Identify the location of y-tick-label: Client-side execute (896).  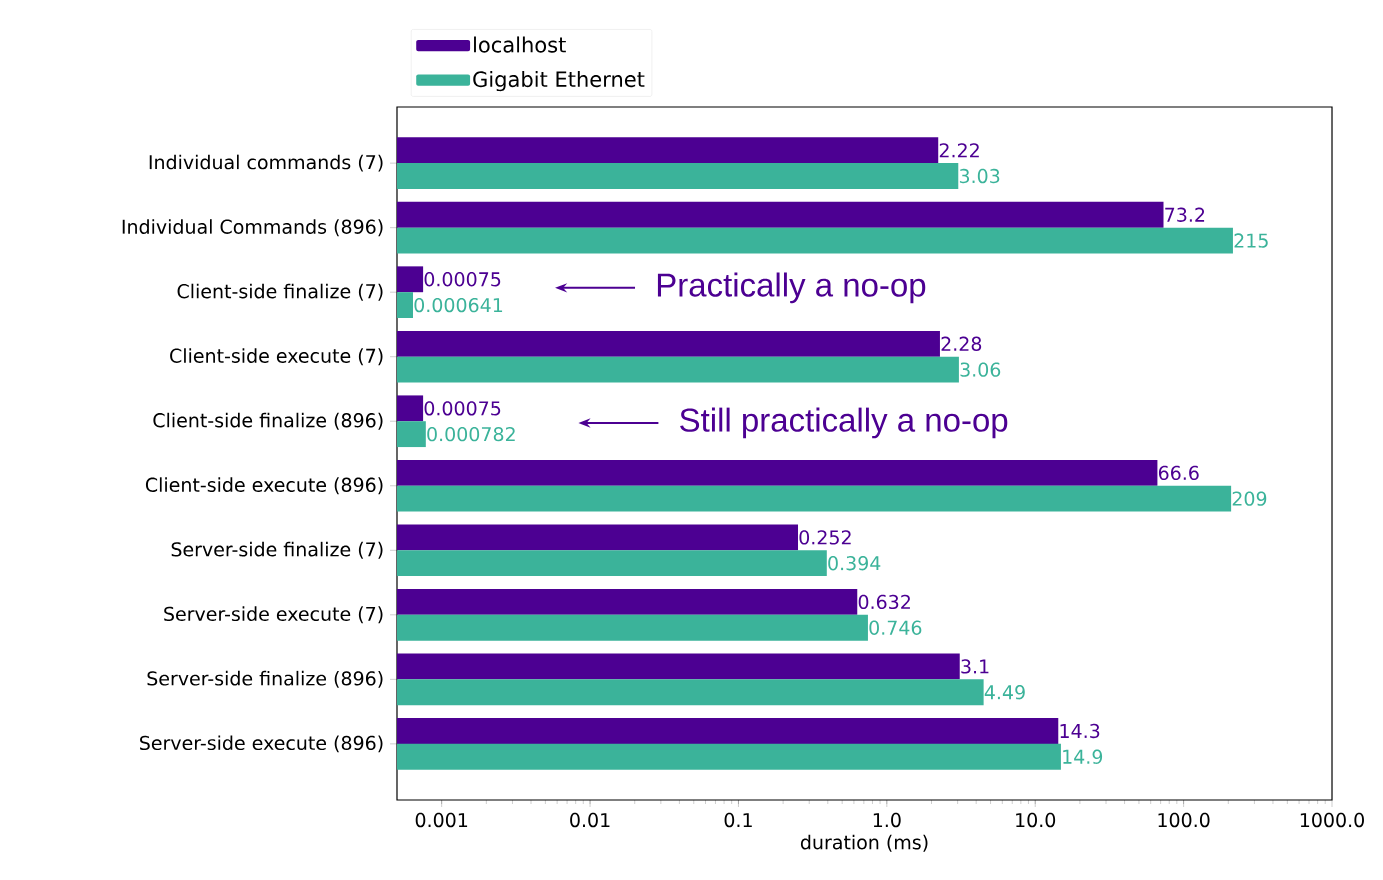
(264, 486).